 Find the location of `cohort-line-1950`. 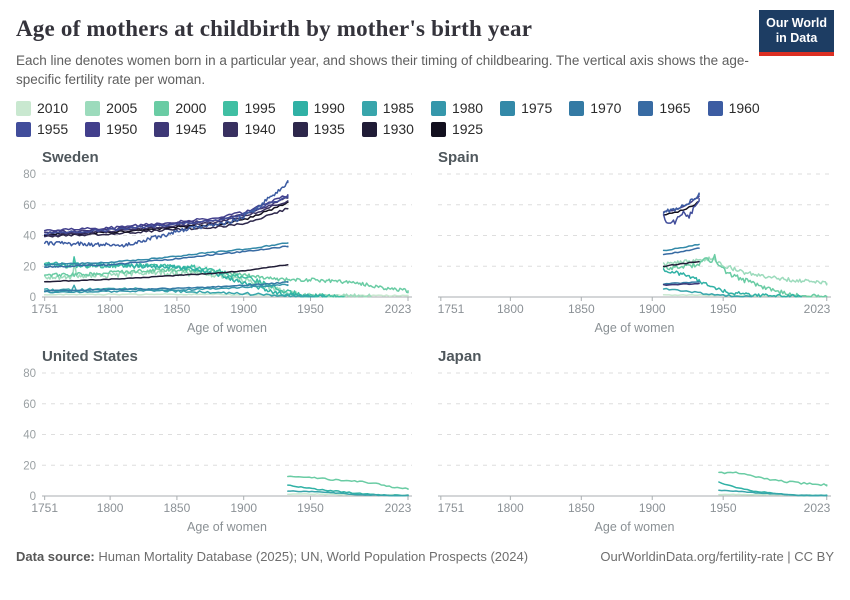

cohort-line-1950 is located at coordinates (166, 213).